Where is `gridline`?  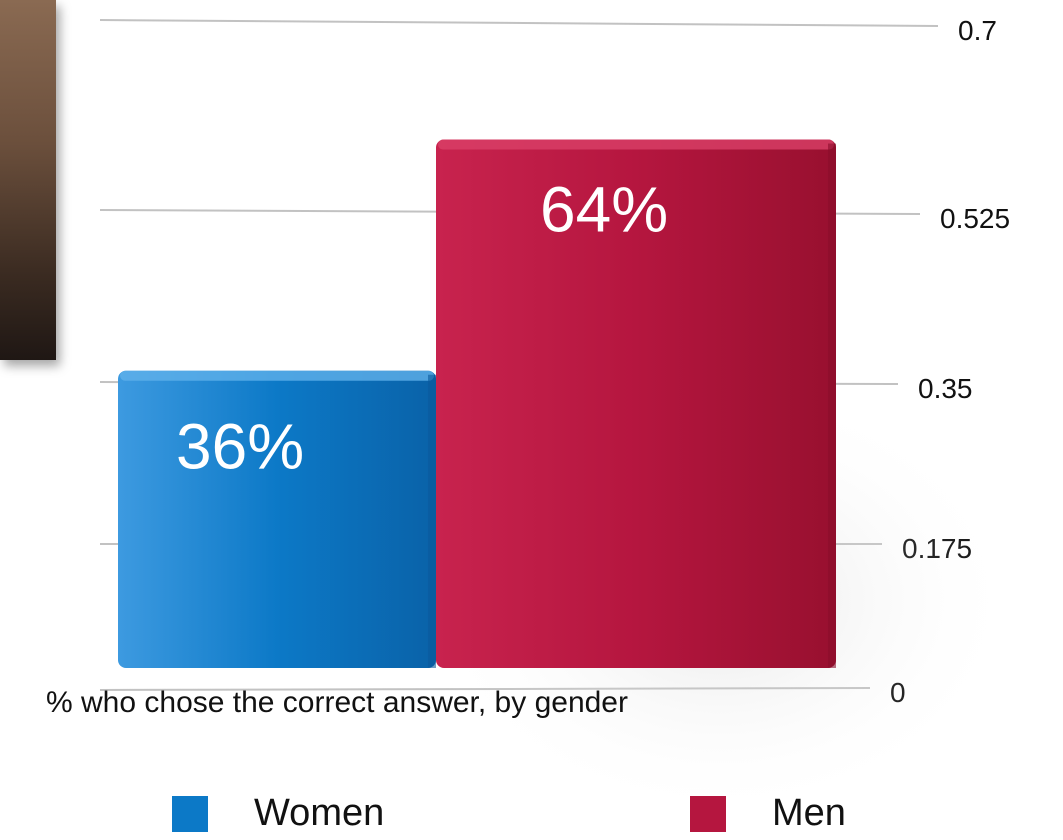 gridline is located at coordinates (519, 23).